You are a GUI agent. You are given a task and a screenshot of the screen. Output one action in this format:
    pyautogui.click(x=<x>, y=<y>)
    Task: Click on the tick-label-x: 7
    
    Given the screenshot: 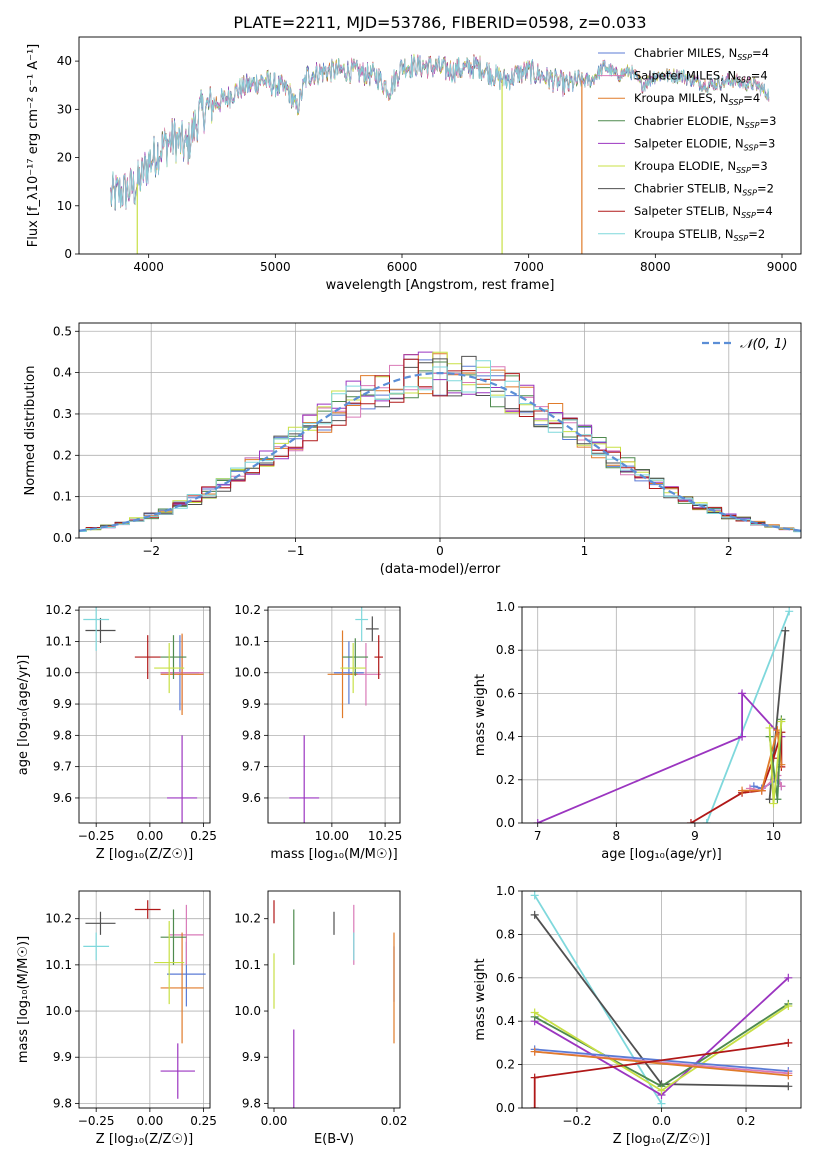 What is the action you would take?
    pyautogui.click(x=538, y=836)
    